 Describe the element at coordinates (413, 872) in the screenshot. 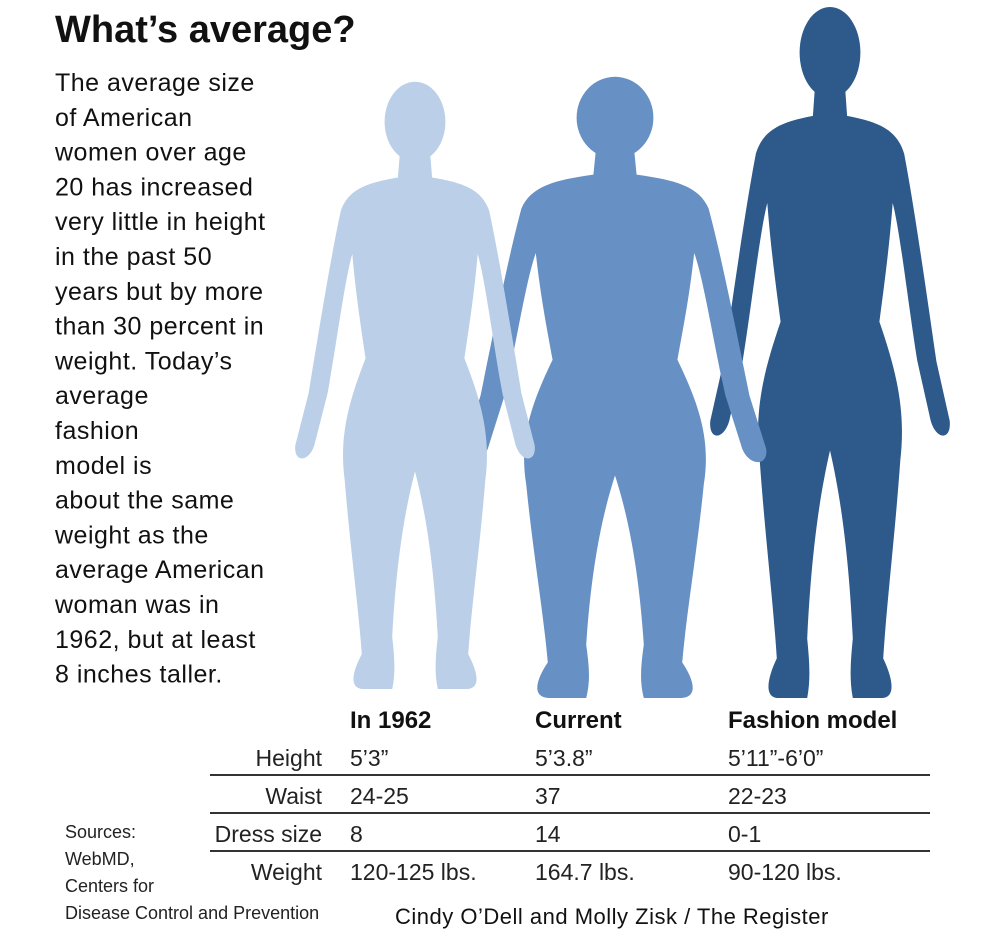

I see `cell: 120-125 lbs.` at that location.